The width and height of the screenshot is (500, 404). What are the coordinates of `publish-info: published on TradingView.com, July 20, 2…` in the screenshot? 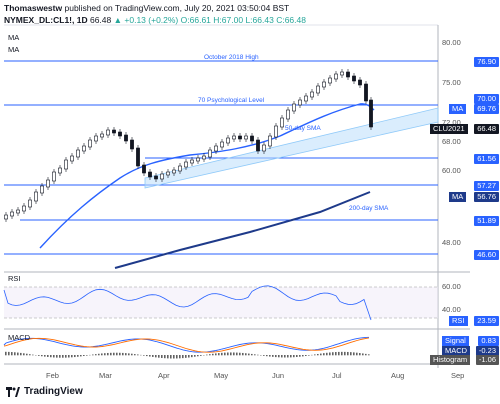 It's located at (177, 8).